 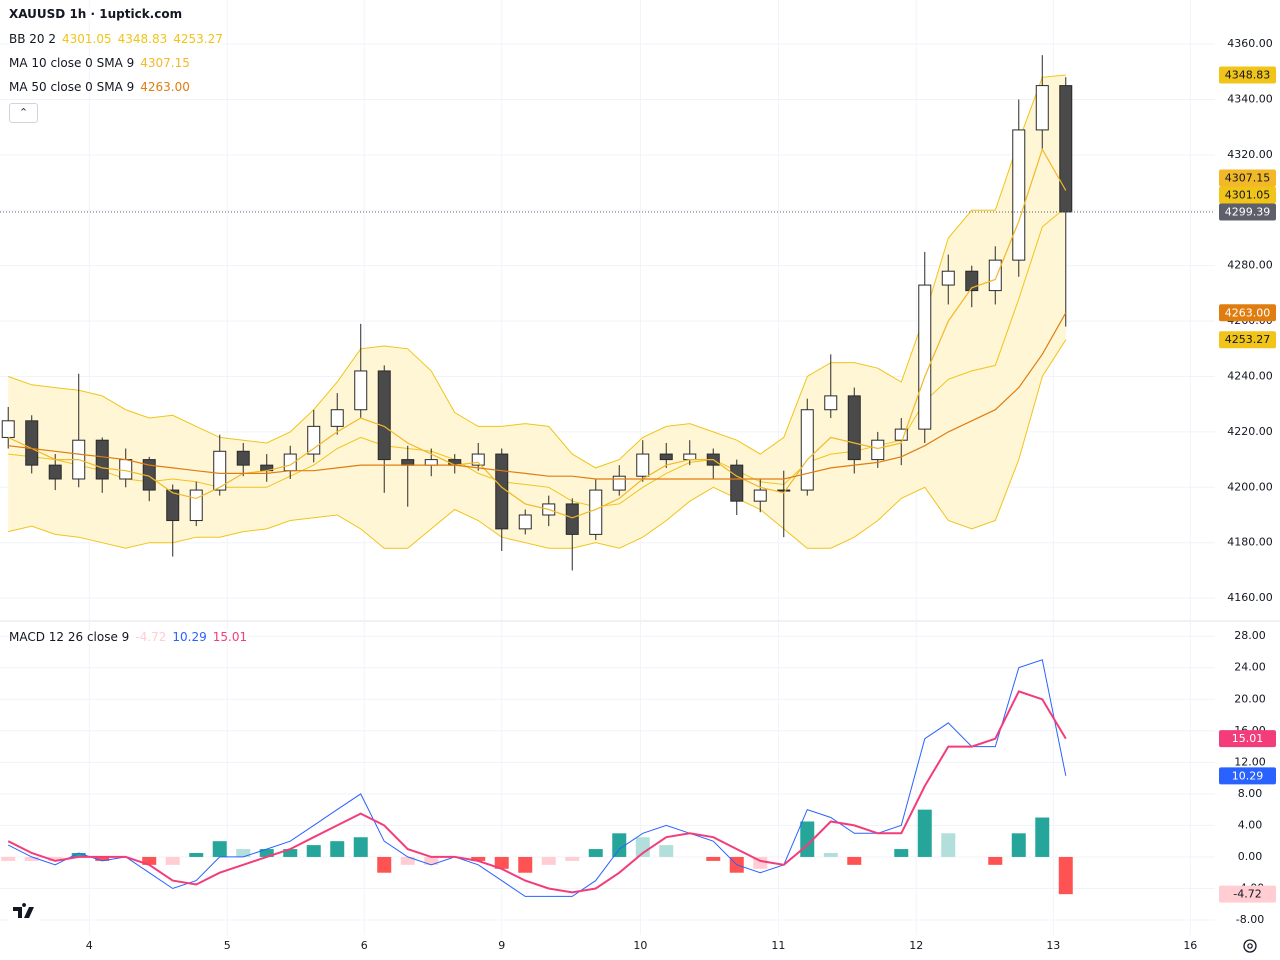 I want to click on legend-name: MA 50 close 0 SMA 9, so click(x=72, y=87).